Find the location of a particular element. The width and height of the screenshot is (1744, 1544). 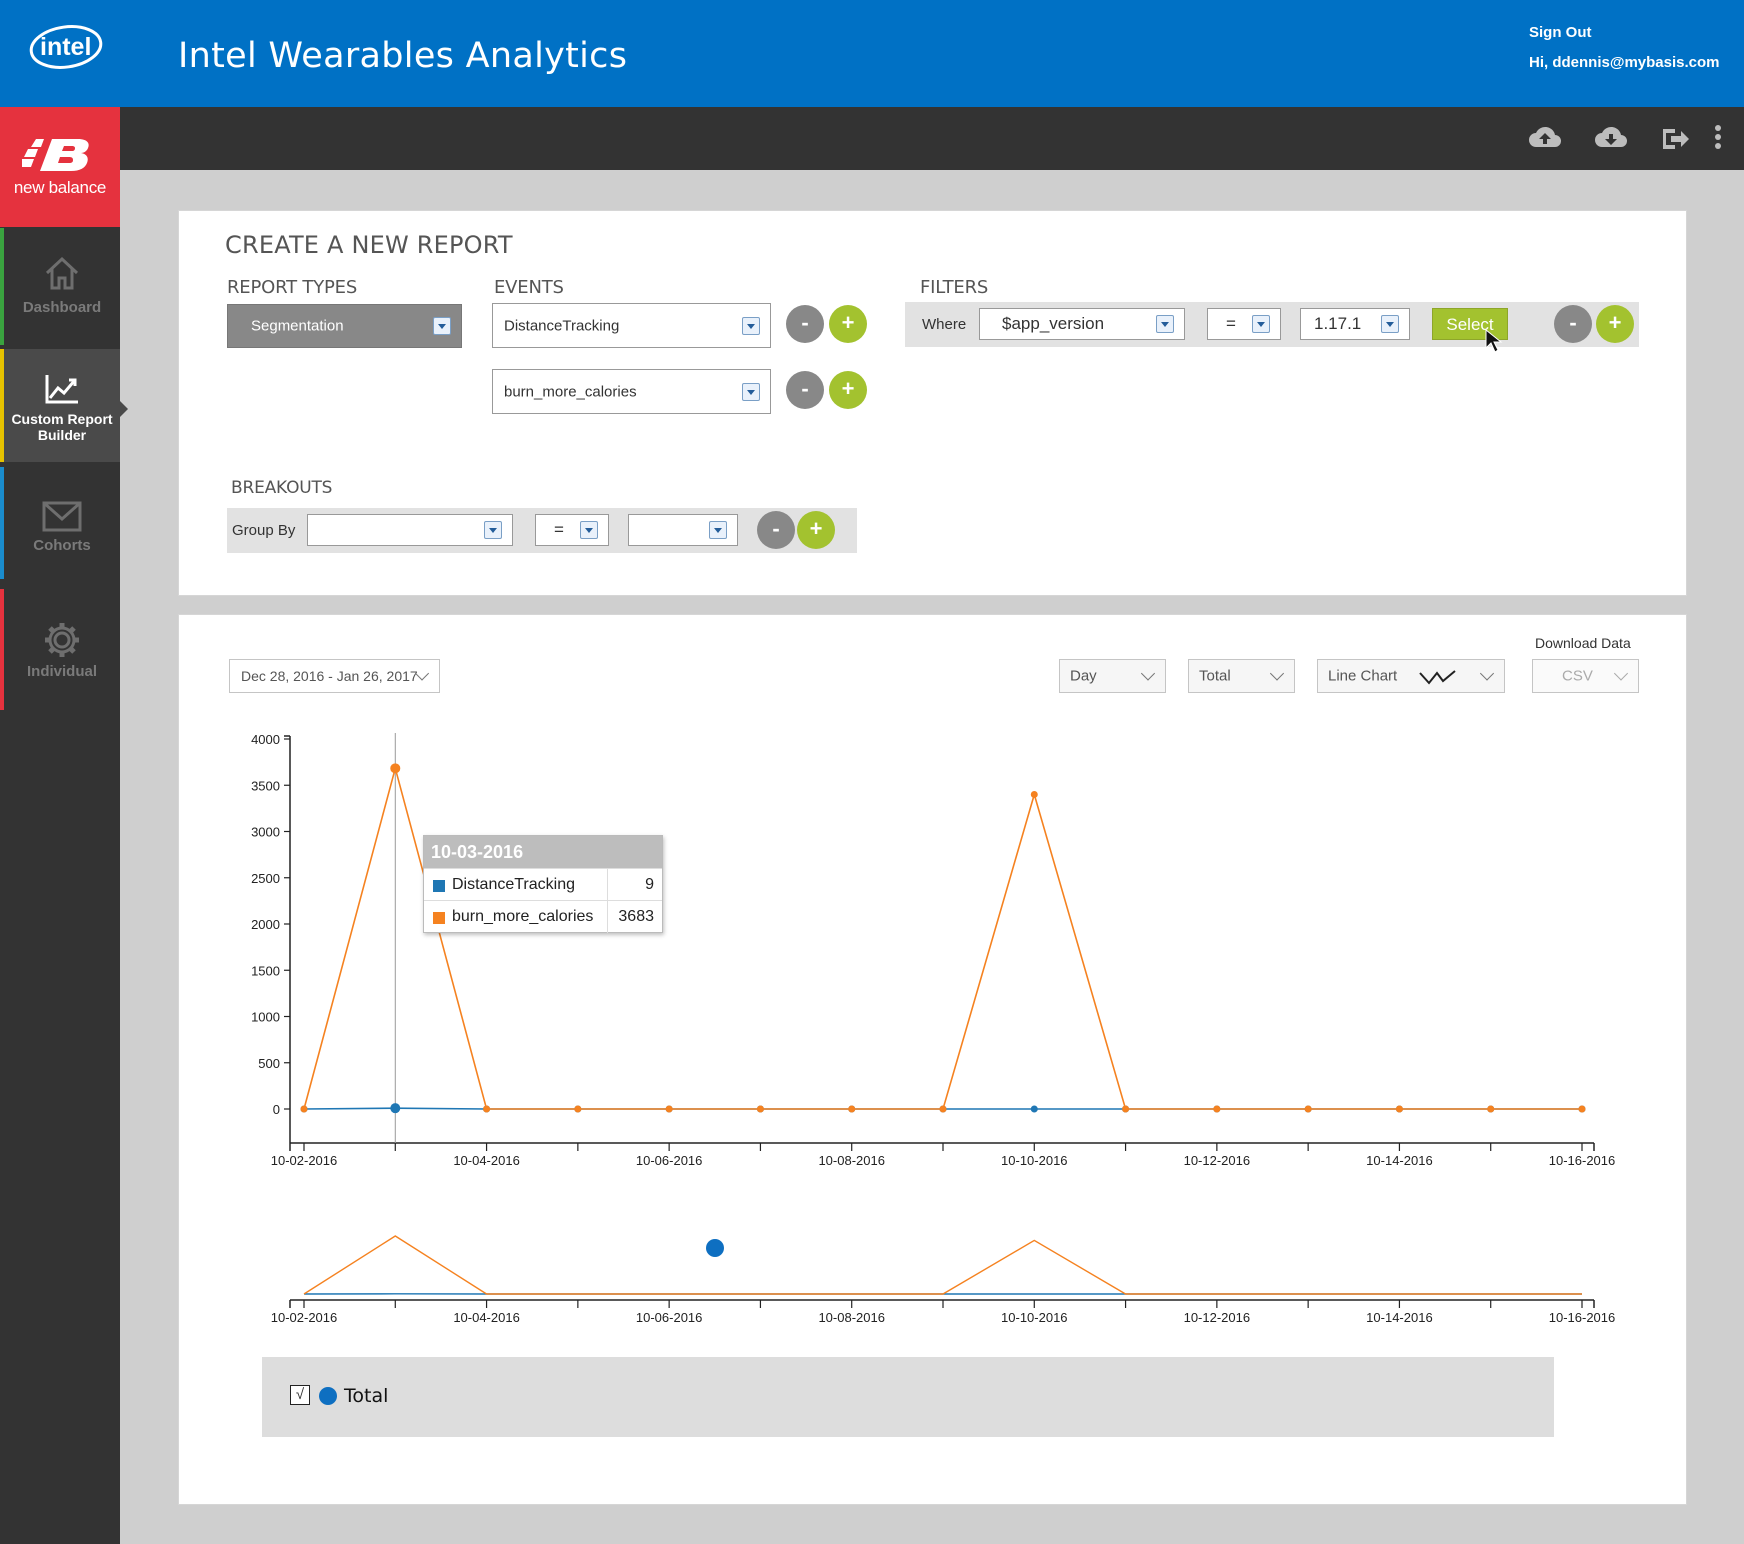

tooltip-row: burn_more_calories 3683 is located at coordinates (543, 916).